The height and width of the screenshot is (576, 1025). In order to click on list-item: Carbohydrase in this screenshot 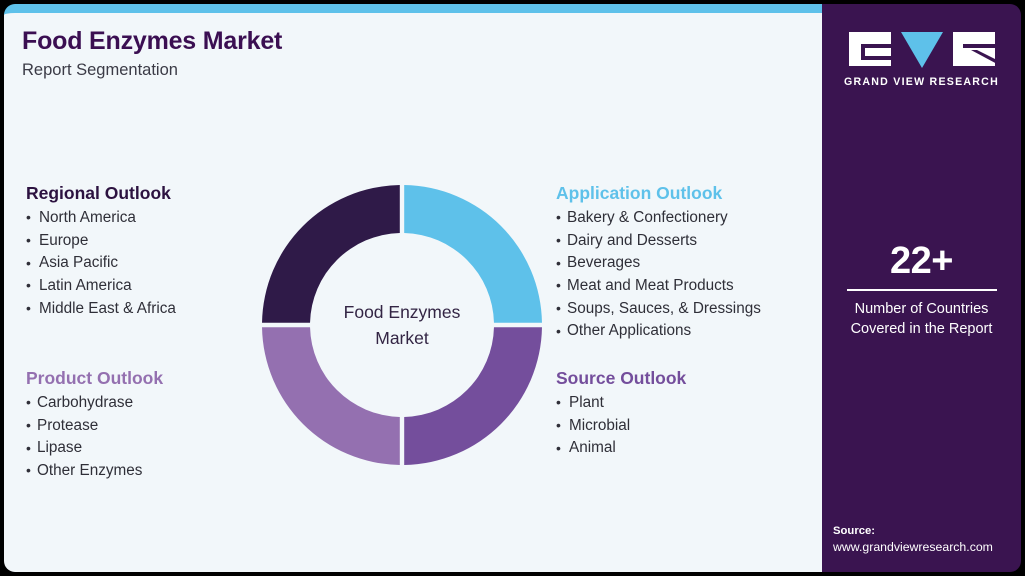, I will do `click(94, 403)`.